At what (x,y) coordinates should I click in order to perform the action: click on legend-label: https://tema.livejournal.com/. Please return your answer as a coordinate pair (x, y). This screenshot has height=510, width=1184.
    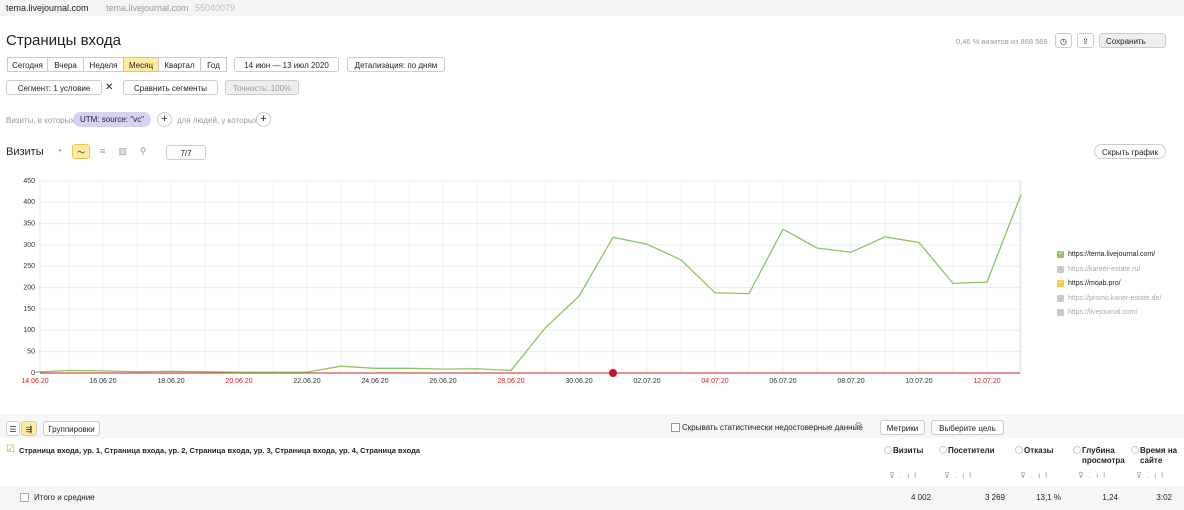
    Looking at the image, I should click on (1112, 254).